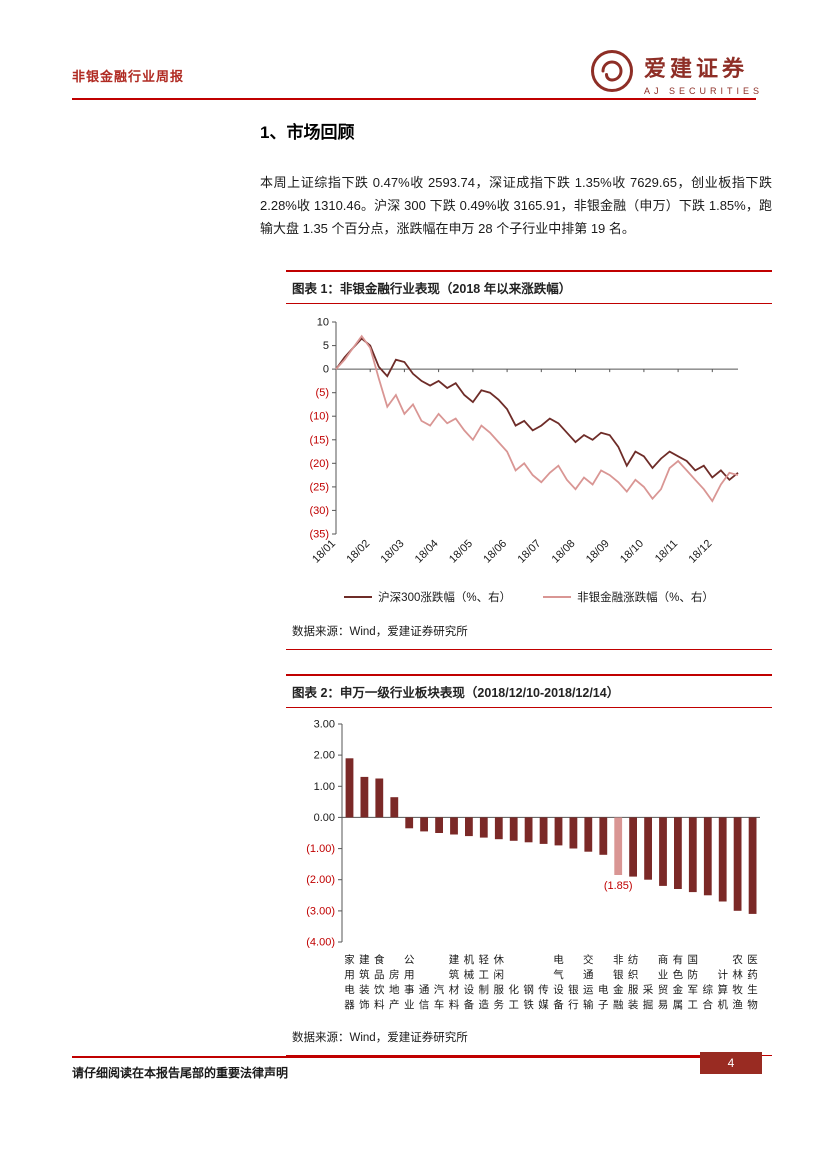 The width and height of the screenshot is (827, 1169). What do you see at coordinates (324, 552) in the screenshot?
I see `svg-text: 18/01` at bounding box center [324, 552].